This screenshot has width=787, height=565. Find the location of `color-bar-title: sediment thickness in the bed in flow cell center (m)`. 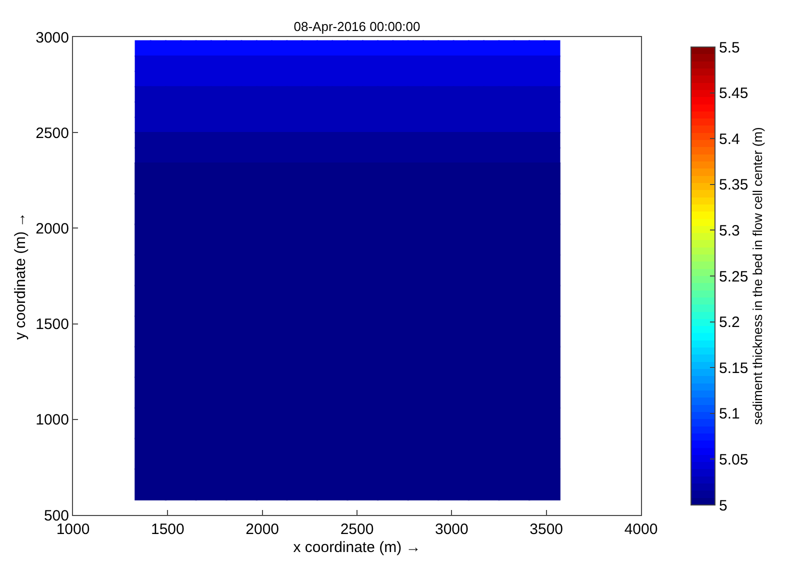

color-bar-title: sediment thickness in the bed in flow cell center (m) is located at coordinates (758, 276).